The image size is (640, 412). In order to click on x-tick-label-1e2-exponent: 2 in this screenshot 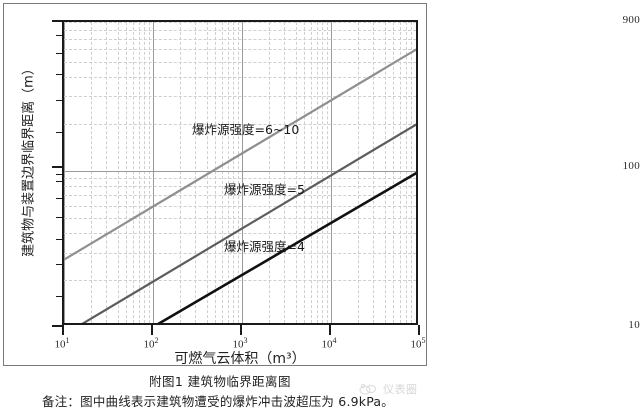, I will do `click(156, 340)`.